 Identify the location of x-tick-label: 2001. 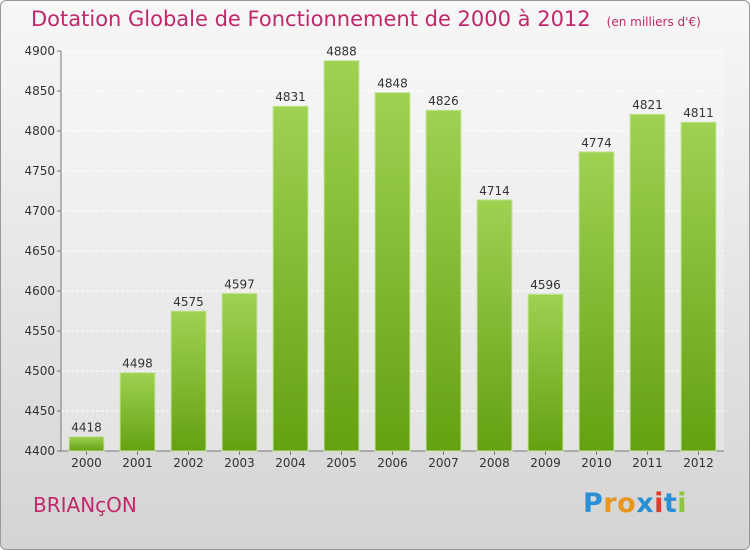
(137, 463).